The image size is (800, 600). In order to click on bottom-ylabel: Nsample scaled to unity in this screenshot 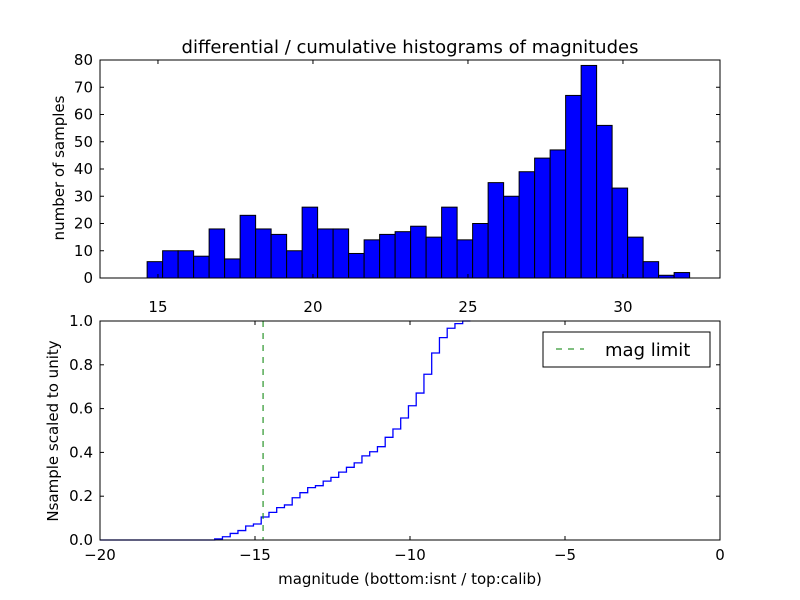, I will do `click(53, 430)`.